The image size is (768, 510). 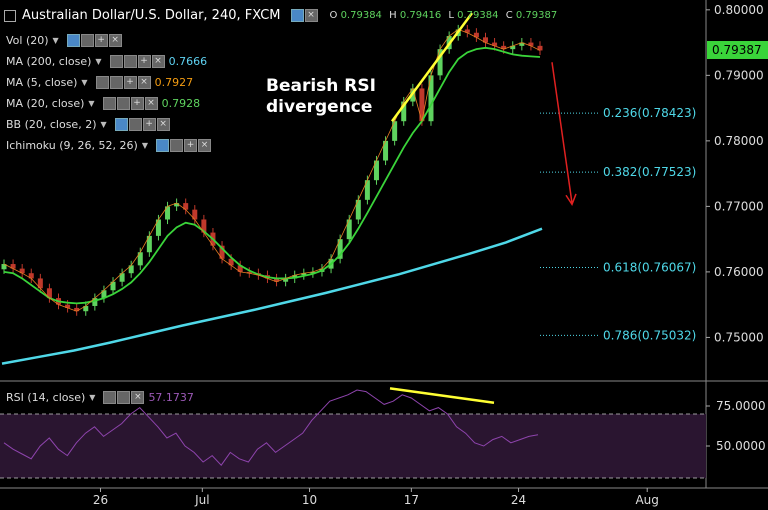 I want to click on title-controls: ×, so click(x=304, y=15).